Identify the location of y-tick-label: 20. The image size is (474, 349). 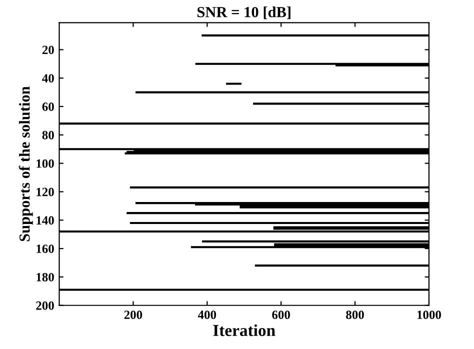
(48, 50).